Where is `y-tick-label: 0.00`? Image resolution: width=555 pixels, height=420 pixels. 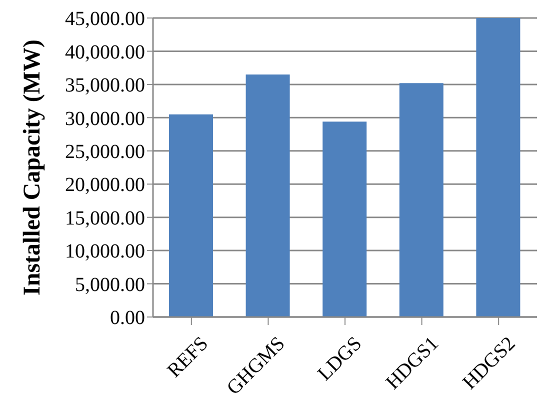 y-tick-label: 0.00 is located at coordinates (127, 318).